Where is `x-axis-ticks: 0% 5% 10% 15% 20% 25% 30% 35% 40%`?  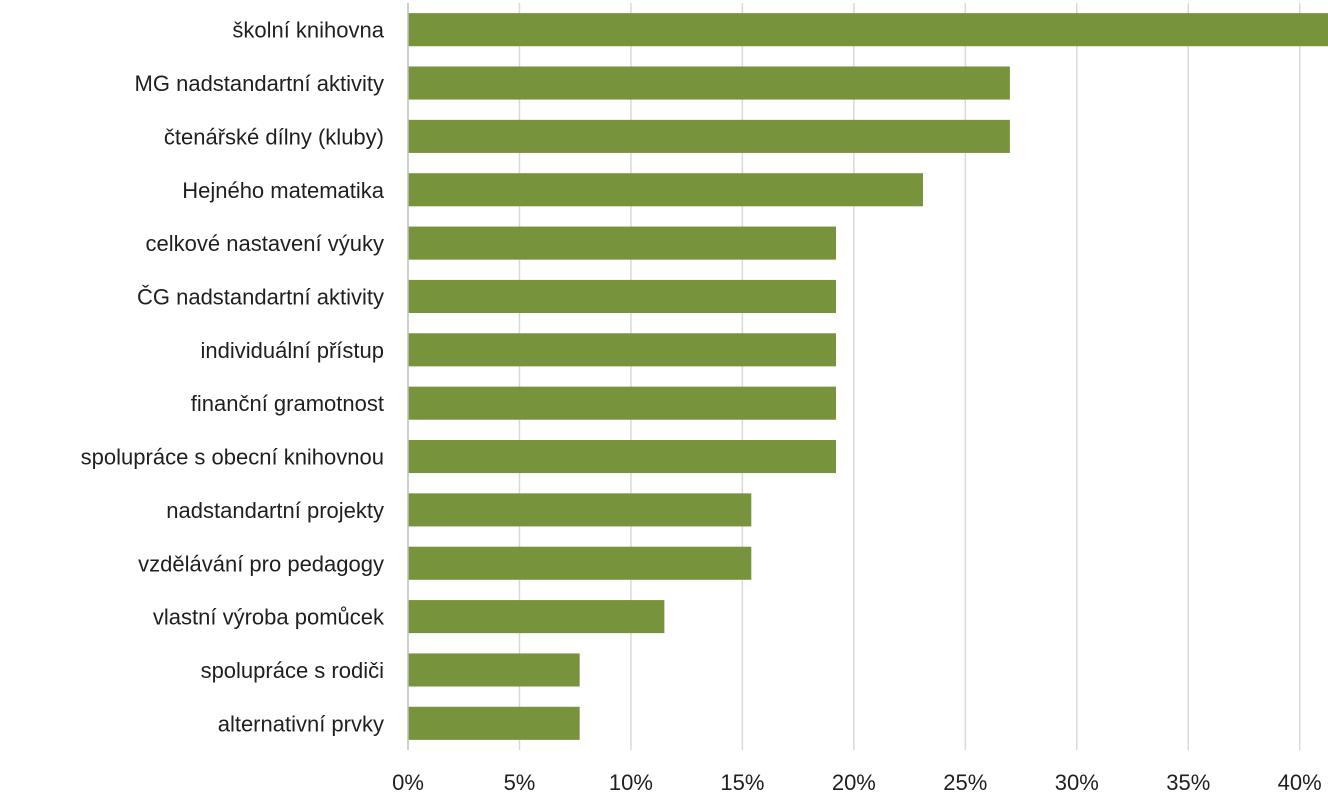 x-axis-ticks: 0% 5% 10% 15% 20% 25% 30% 35% 40% is located at coordinates (857, 782).